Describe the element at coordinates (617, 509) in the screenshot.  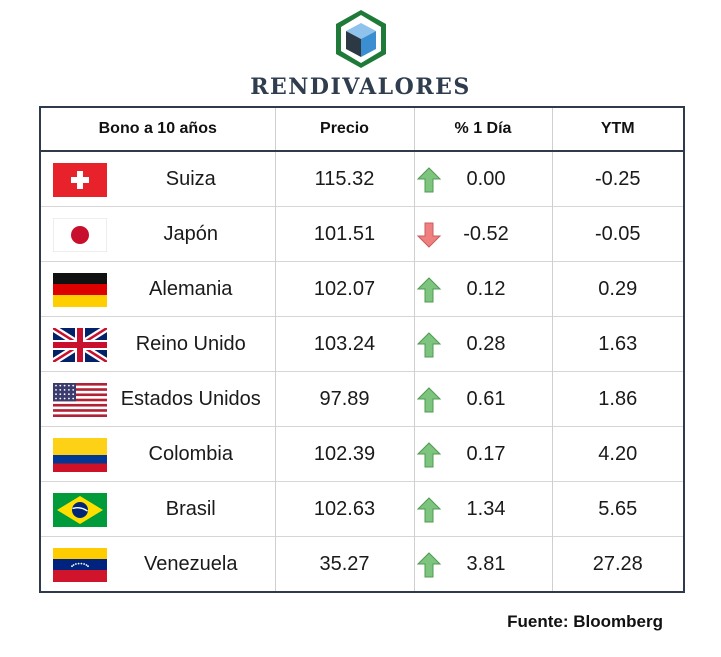
I see `ytm-cell: 5.65` at that location.